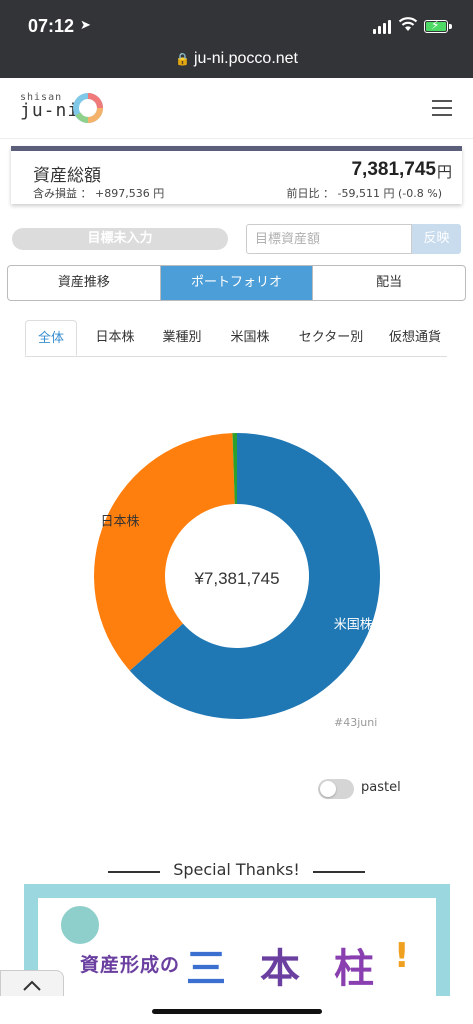  Describe the element at coordinates (388, 283) in the screenshot. I see `tab-dividends: 配当` at that location.